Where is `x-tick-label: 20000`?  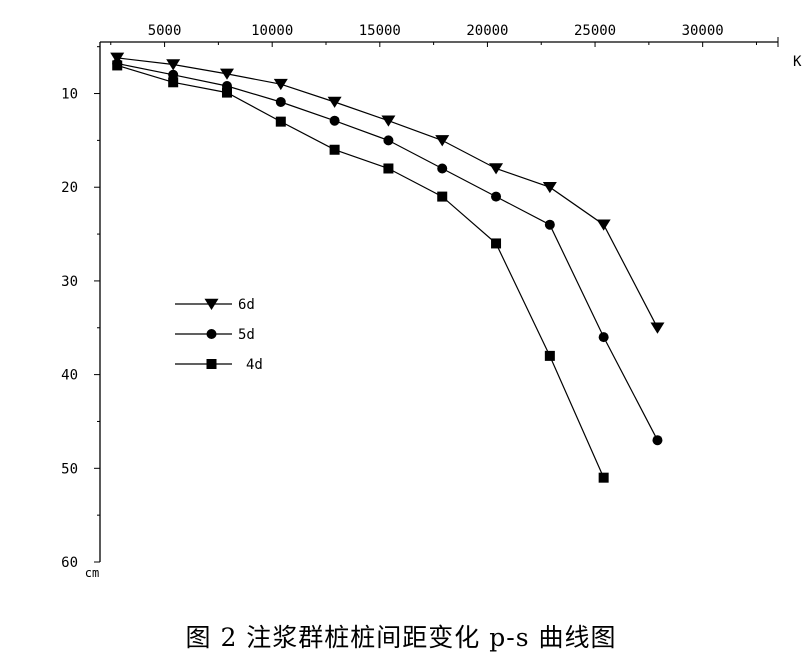
x-tick-label: 20000 is located at coordinates (487, 31).